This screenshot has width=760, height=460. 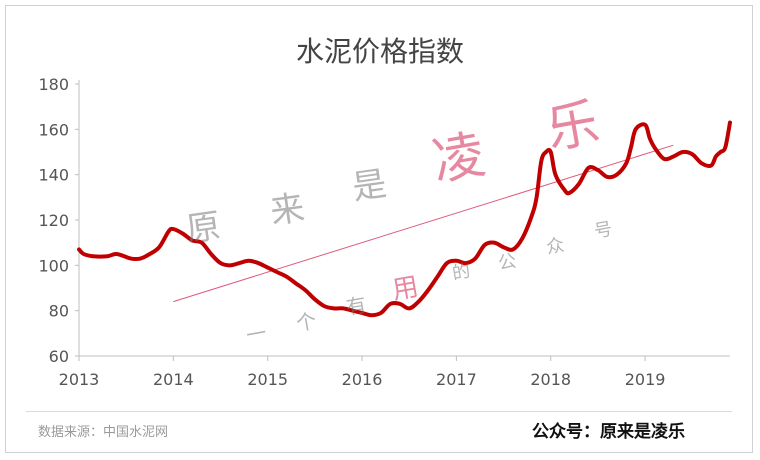 What do you see at coordinates (203, 228) in the screenshot?
I see `watermark-char: 原` at bounding box center [203, 228].